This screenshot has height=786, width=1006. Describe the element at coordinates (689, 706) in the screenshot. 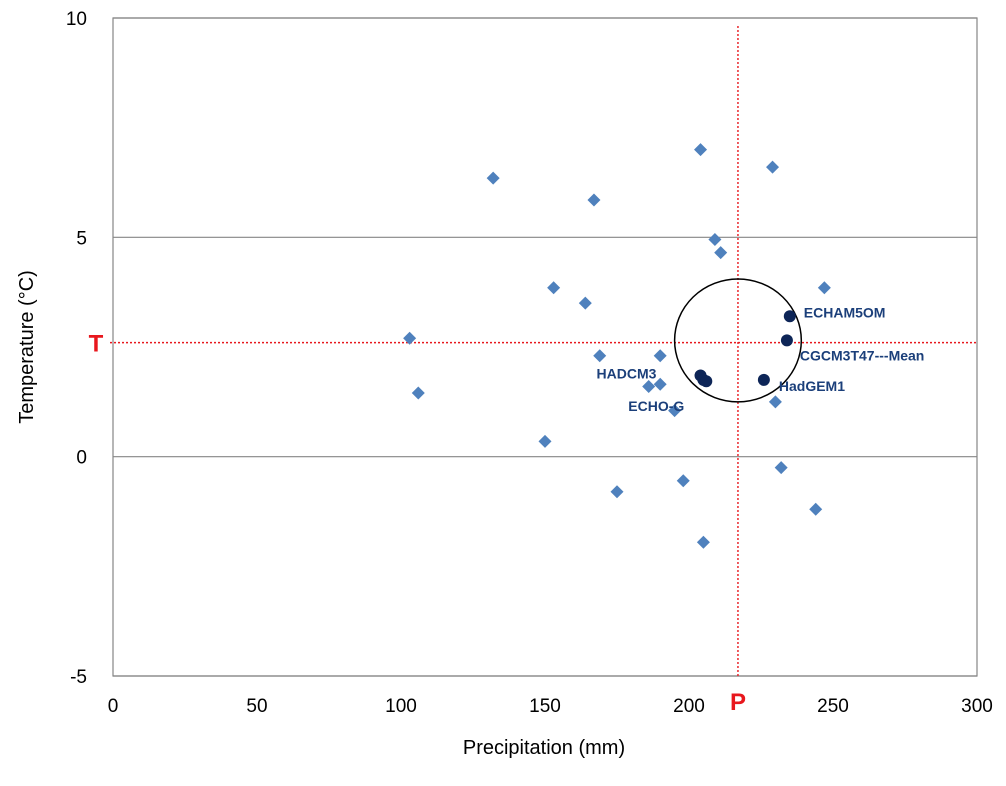

I see `x-tick-label: 200` at that location.